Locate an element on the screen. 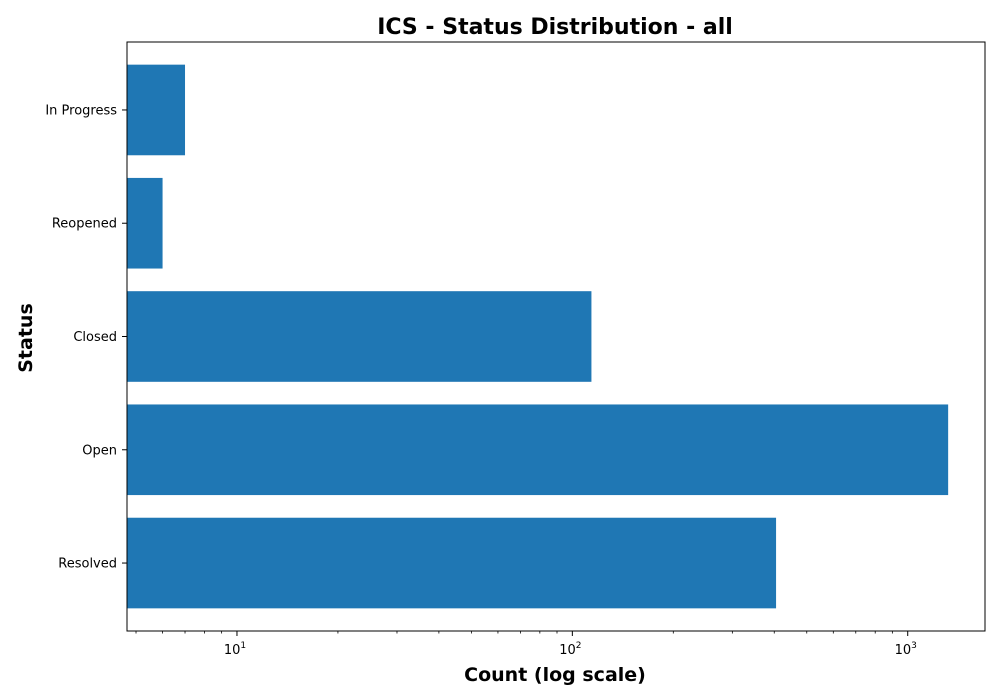 This screenshot has height=700, width=1000. y-tick-label: Reopened is located at coordinates (84, 224).